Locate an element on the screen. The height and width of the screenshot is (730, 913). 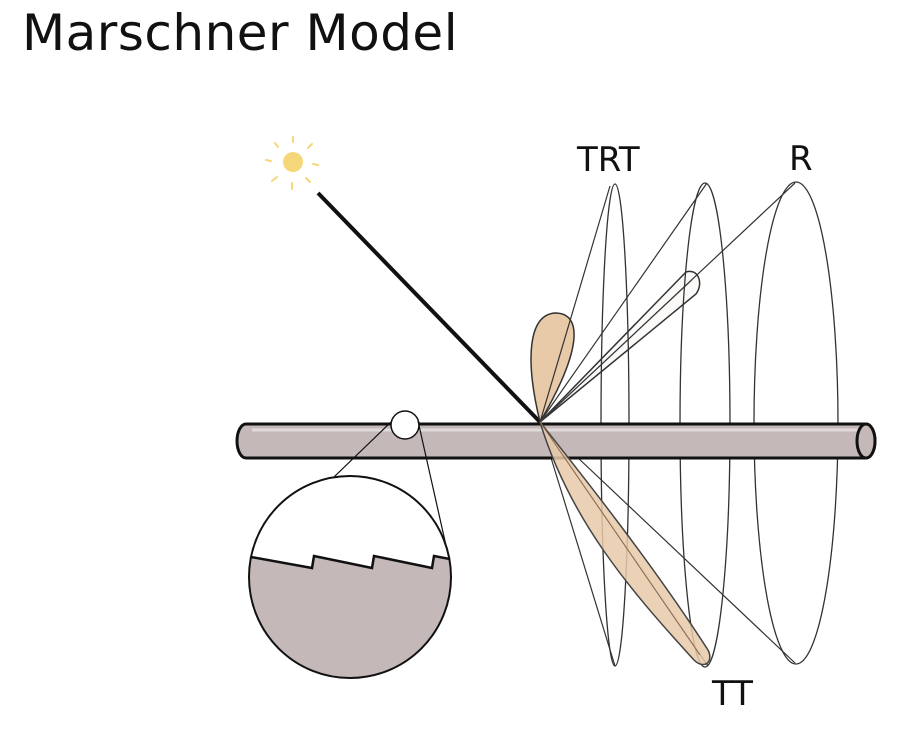
sun-icon is located at coordinates (292, 163).